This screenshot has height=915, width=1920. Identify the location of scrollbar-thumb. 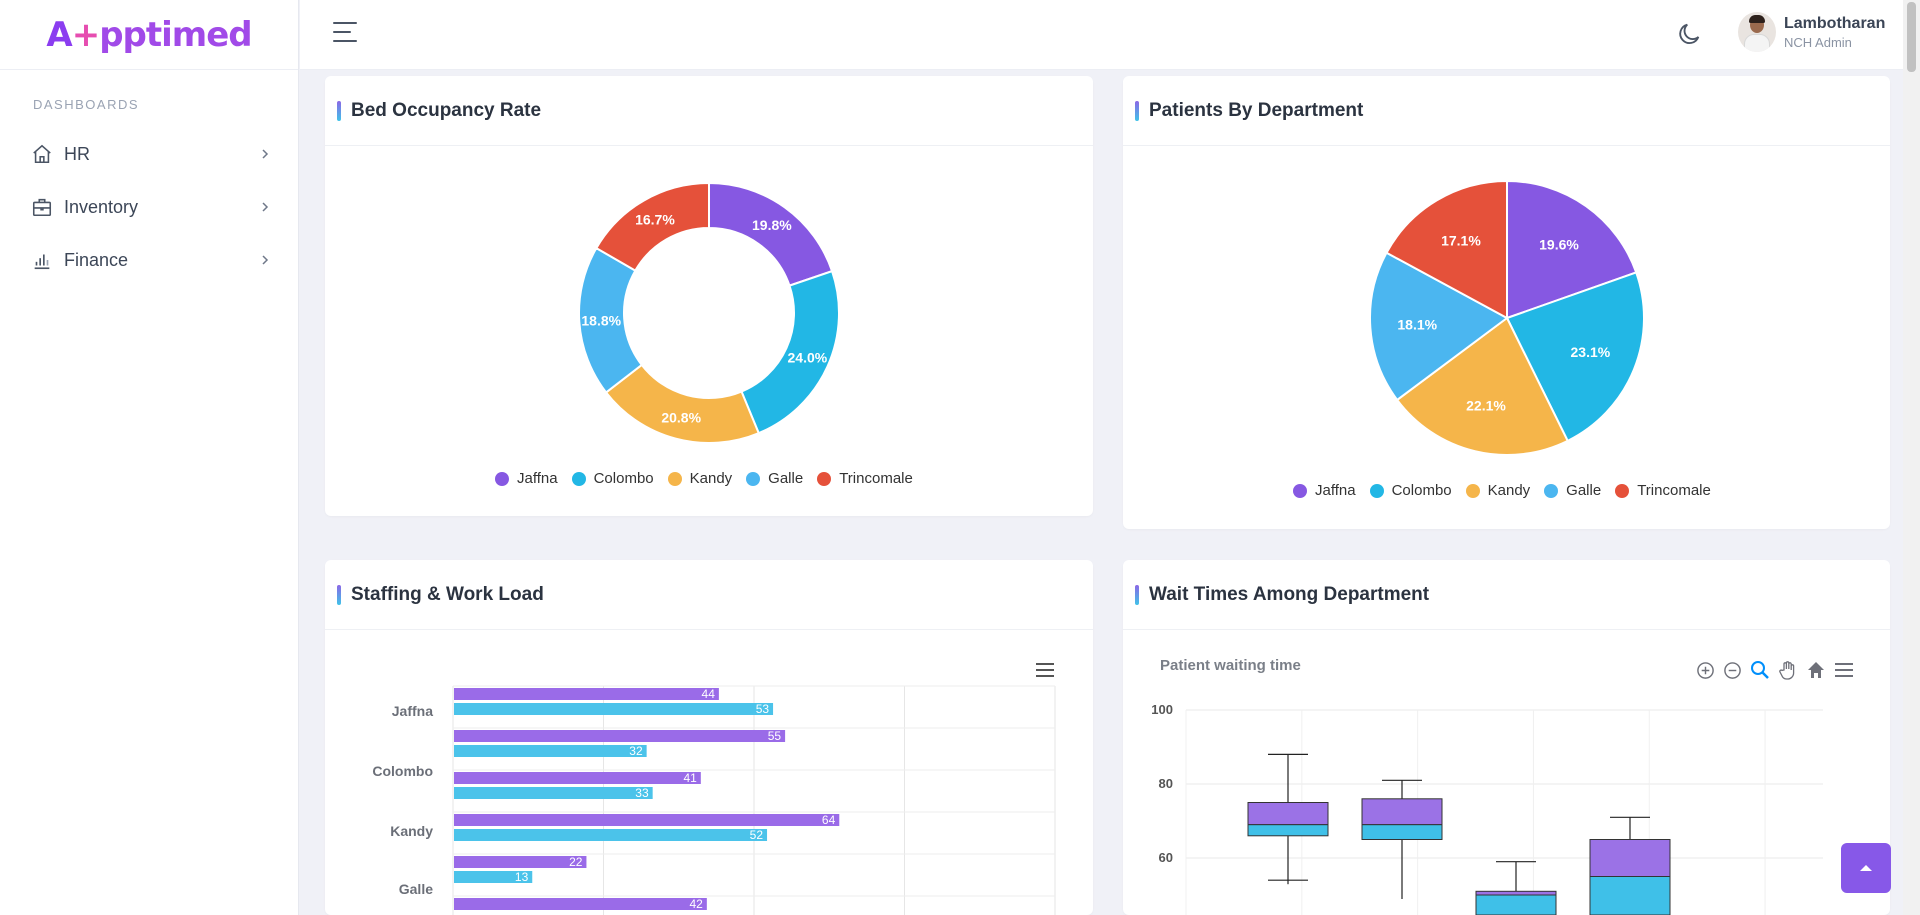
(1911, 37).